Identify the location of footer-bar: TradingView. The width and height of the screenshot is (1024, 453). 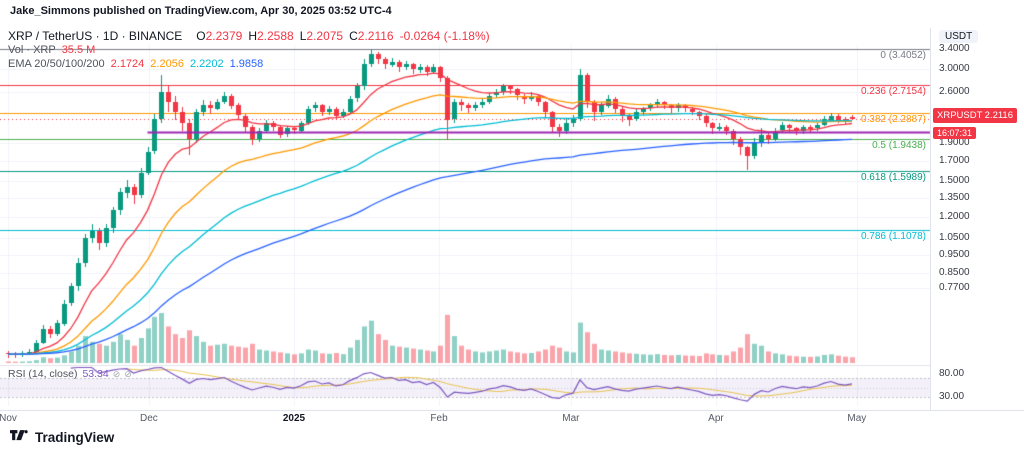
(512, 439).